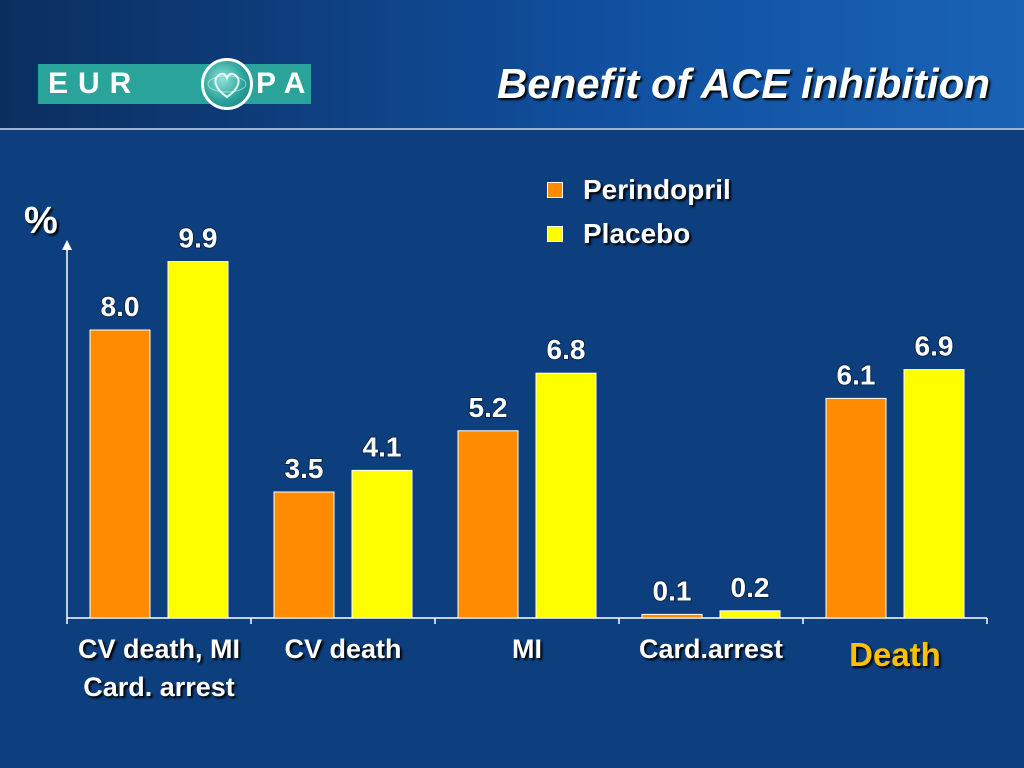 The height and width of the screenshot is (768, 1024). What do you see at coordinates (566, 349) in the screenshot?
I see `bar-value-label: 6.8` at bounding box center [566, 349].